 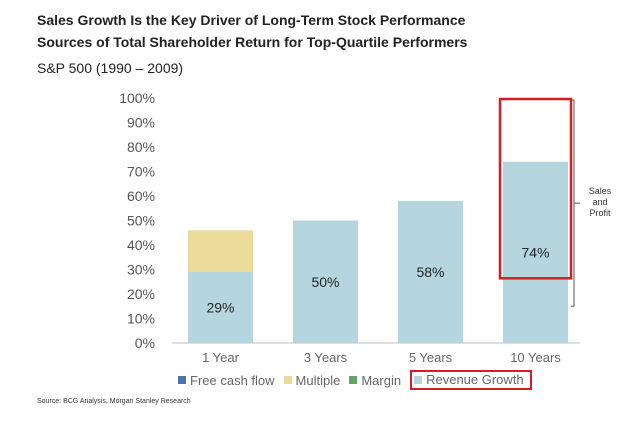 What do you see at coordinates (182, 380) in the screenshot?
I see `legend-swatch-free-cash-flow` at bounding box center [182, 380].